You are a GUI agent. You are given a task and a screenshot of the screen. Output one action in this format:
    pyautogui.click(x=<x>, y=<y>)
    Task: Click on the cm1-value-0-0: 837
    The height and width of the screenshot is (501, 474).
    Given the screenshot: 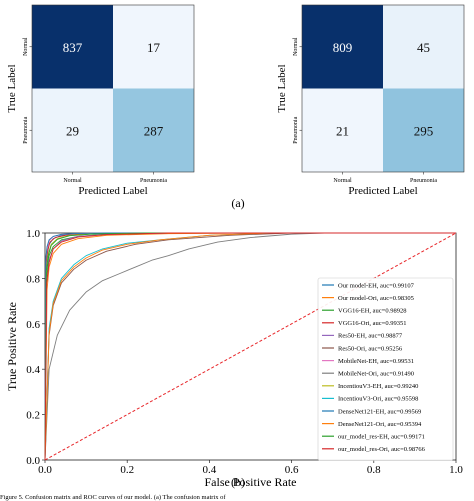 What is the action you would take?
    pyautogui.click(x=73, y=47)
    